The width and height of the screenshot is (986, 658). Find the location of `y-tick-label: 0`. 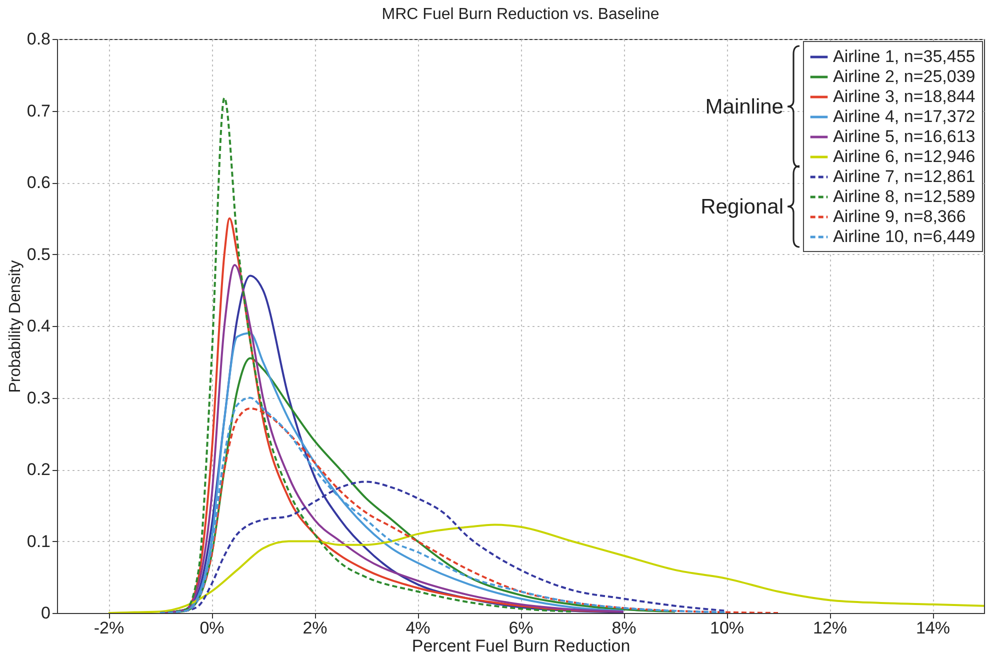

y-tick-label: 0 is located at coordinates (45, 613).